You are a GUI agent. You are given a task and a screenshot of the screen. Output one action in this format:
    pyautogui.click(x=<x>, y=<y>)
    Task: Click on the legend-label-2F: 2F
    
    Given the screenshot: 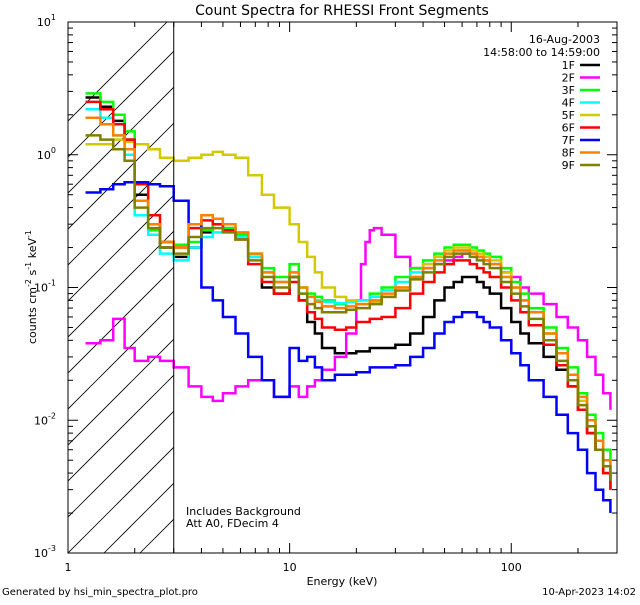 What is the action you would take?
    pyautogui.click(x=568, y=78)
    